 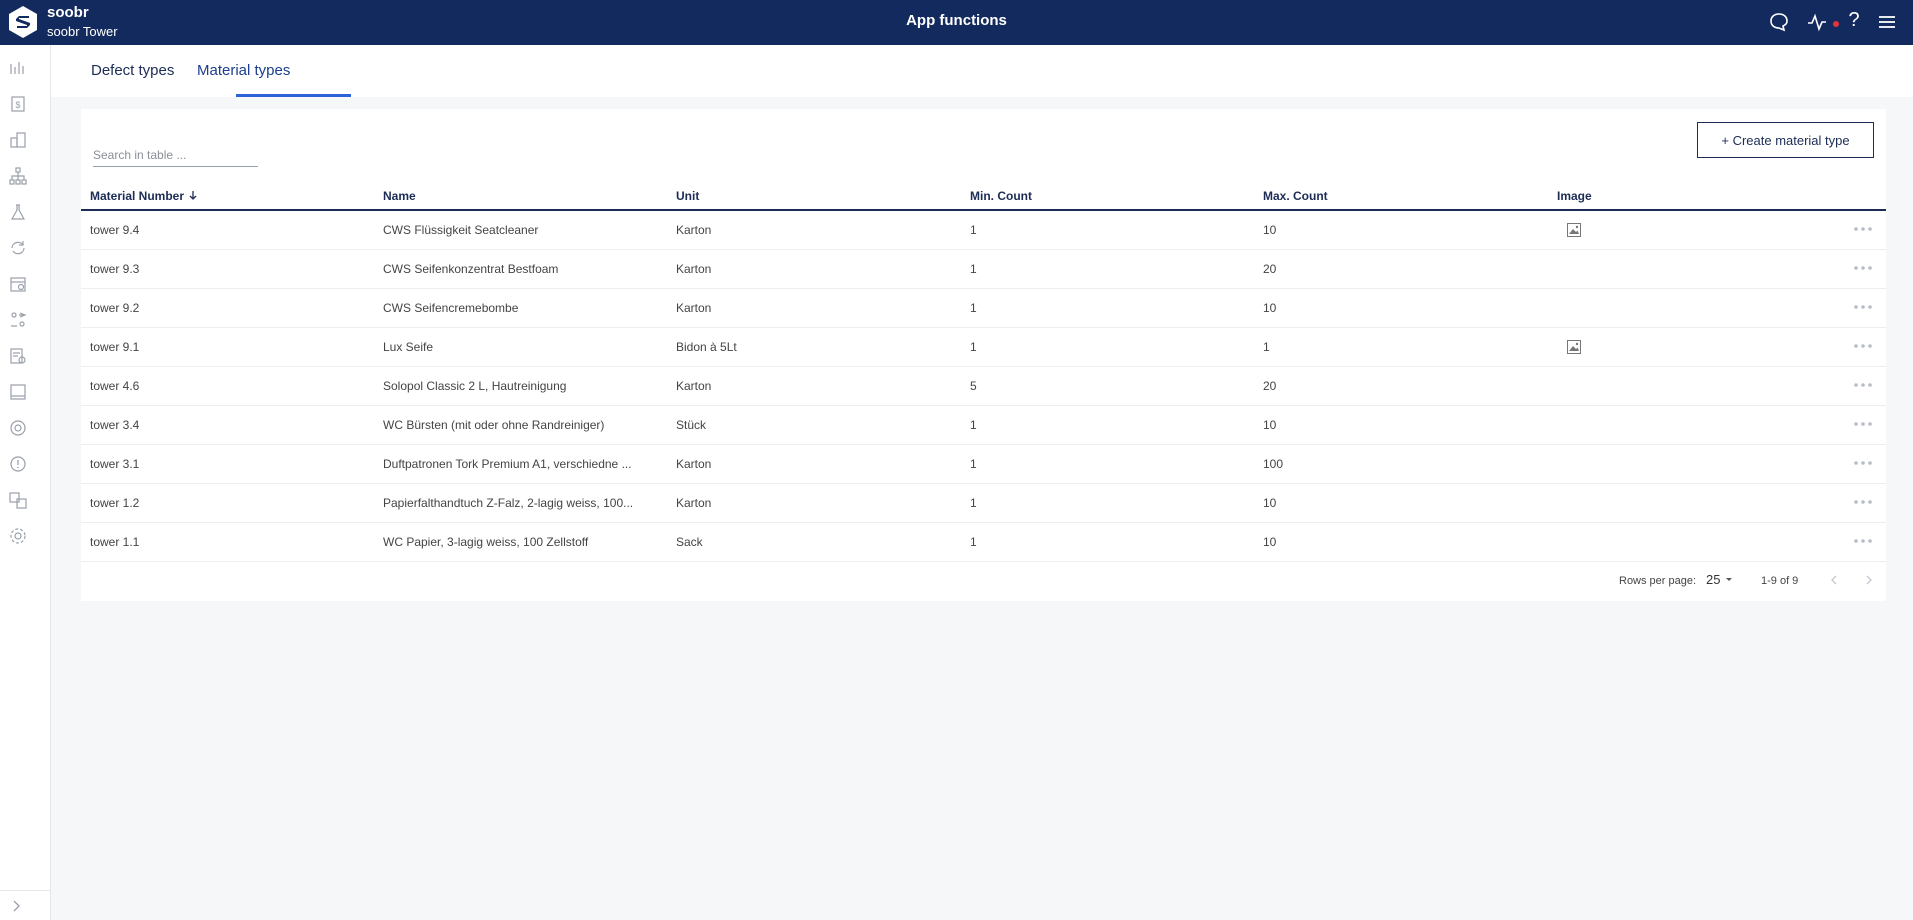 I want to click on cell-unit: Bidon à 5Lt, so click(x=706, y=347).